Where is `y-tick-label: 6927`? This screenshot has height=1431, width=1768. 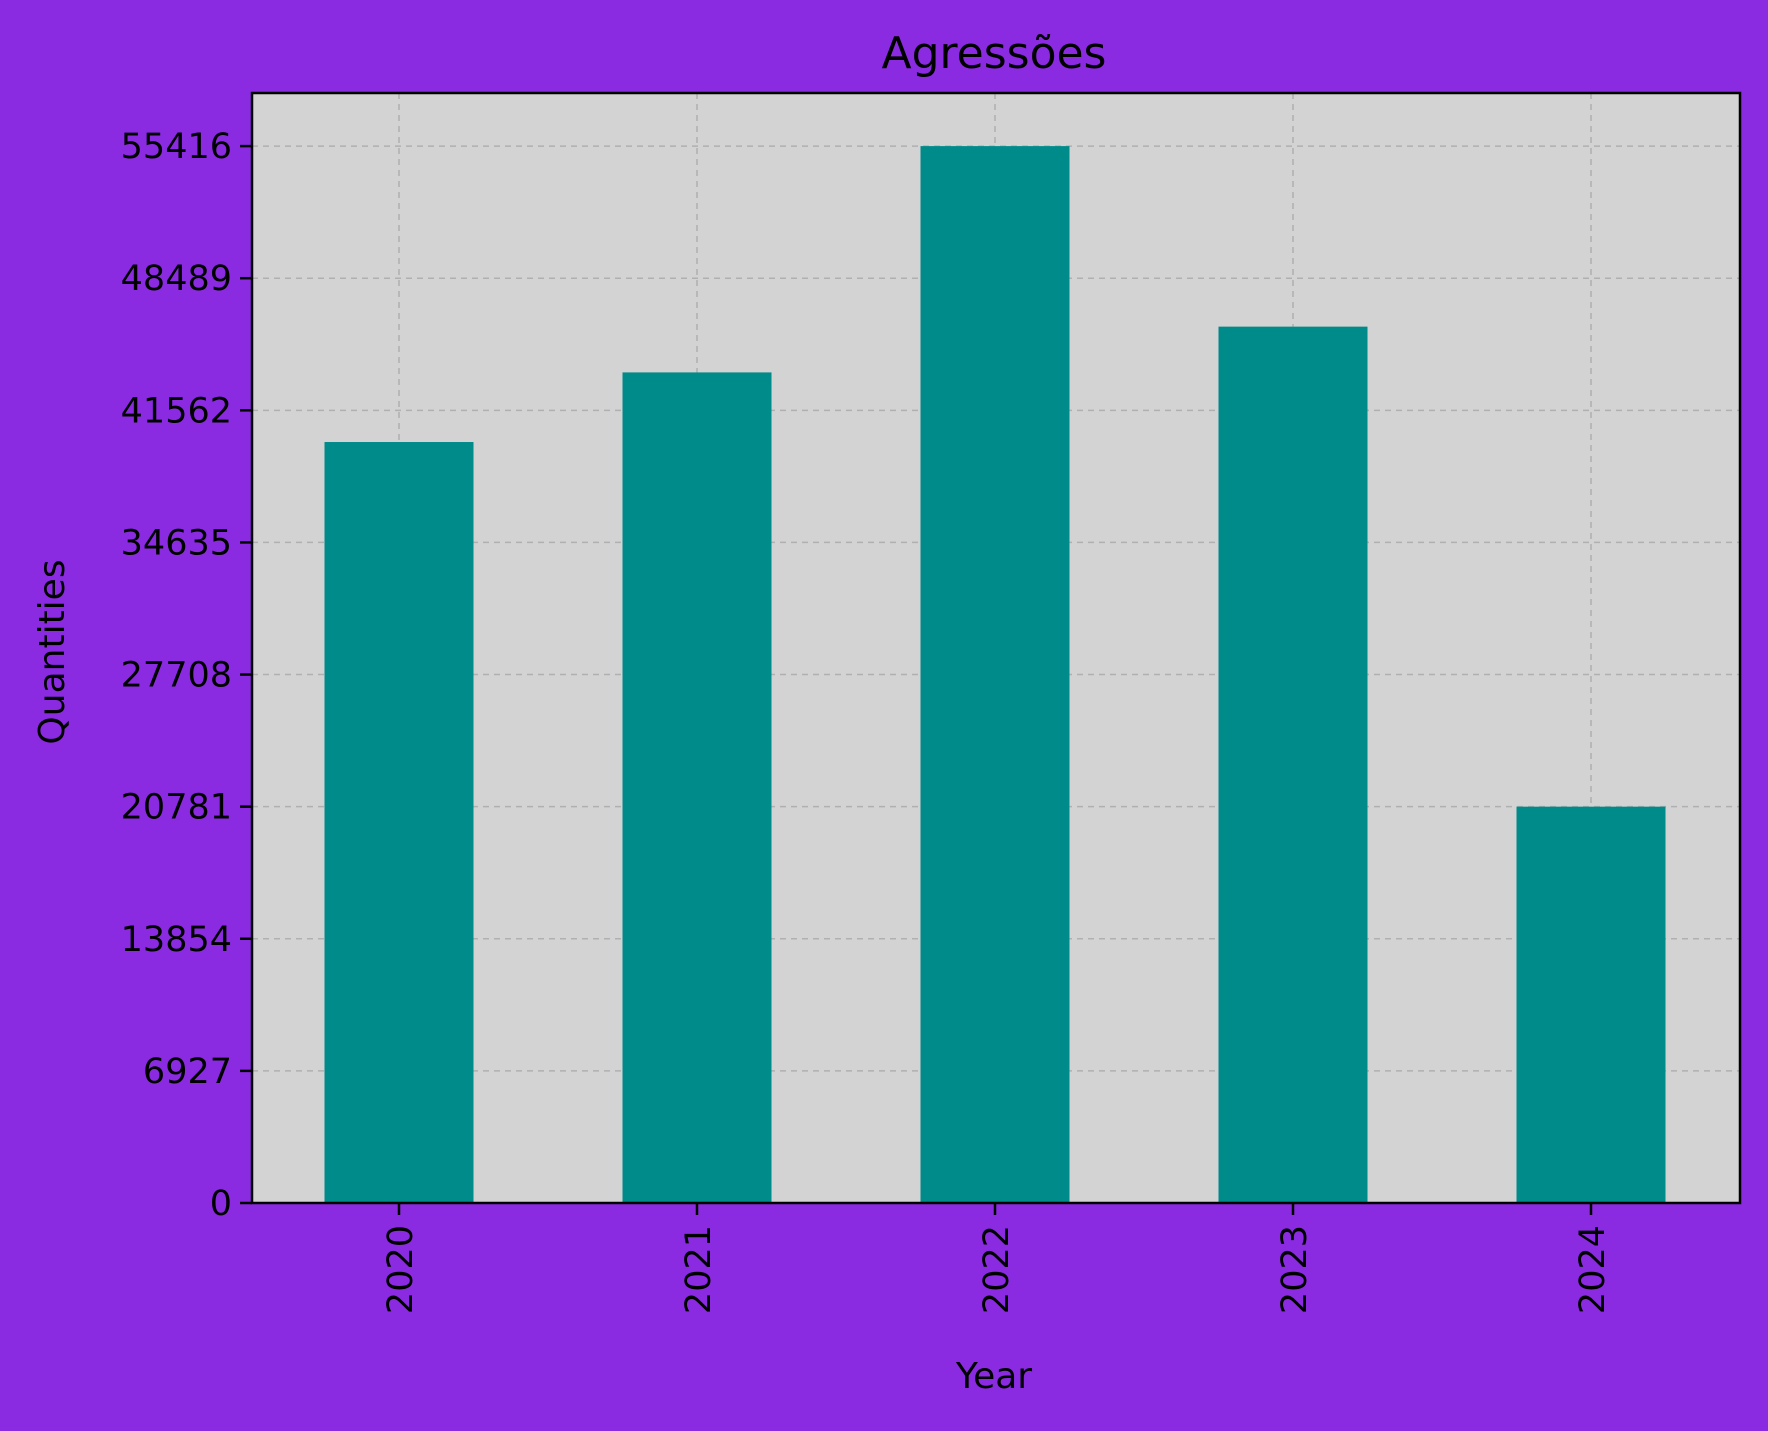 y-tick-label: 6927 is located at coordinates (187, 1072).